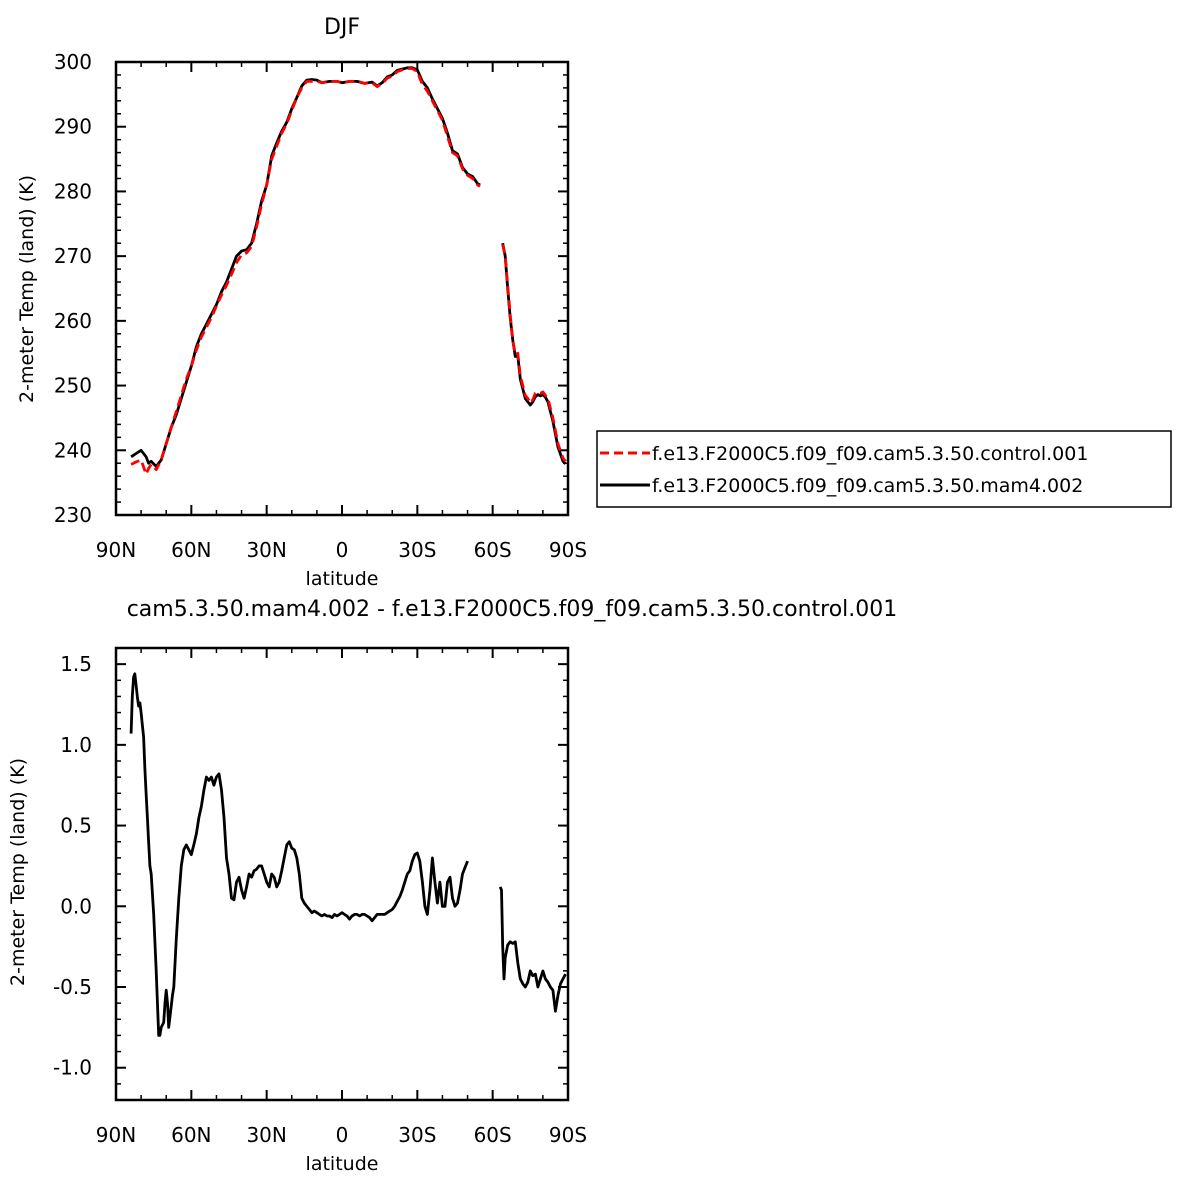 The height and width of the screenshot is (1185, 1188). What do you see at coordinates (73, 256) in the screenshot?
I see `y-tick-label: 270` at bounding box center [73, 256].